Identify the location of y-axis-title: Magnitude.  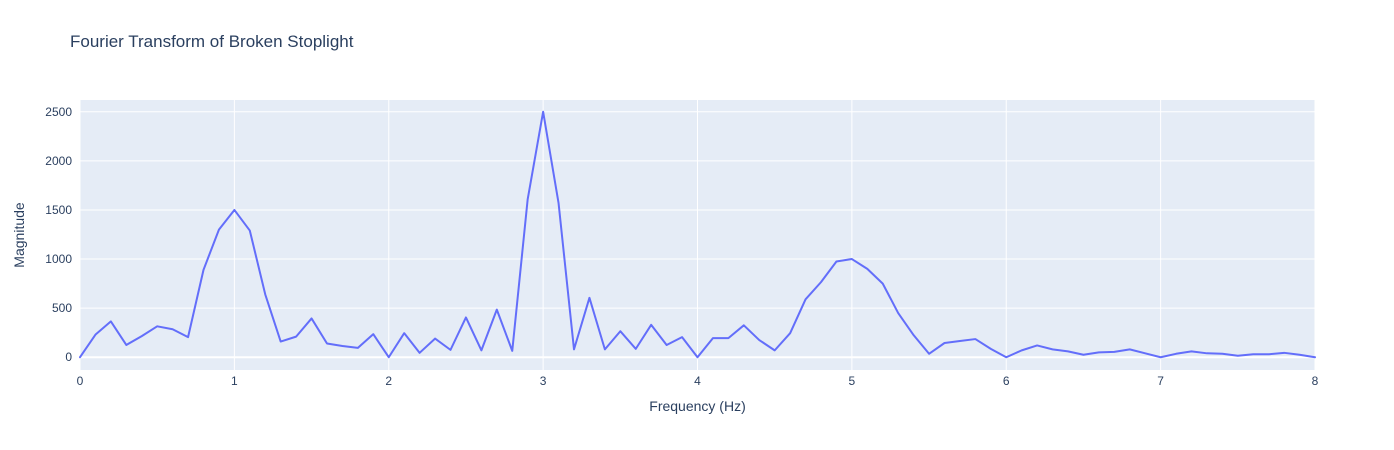
(19, 235).